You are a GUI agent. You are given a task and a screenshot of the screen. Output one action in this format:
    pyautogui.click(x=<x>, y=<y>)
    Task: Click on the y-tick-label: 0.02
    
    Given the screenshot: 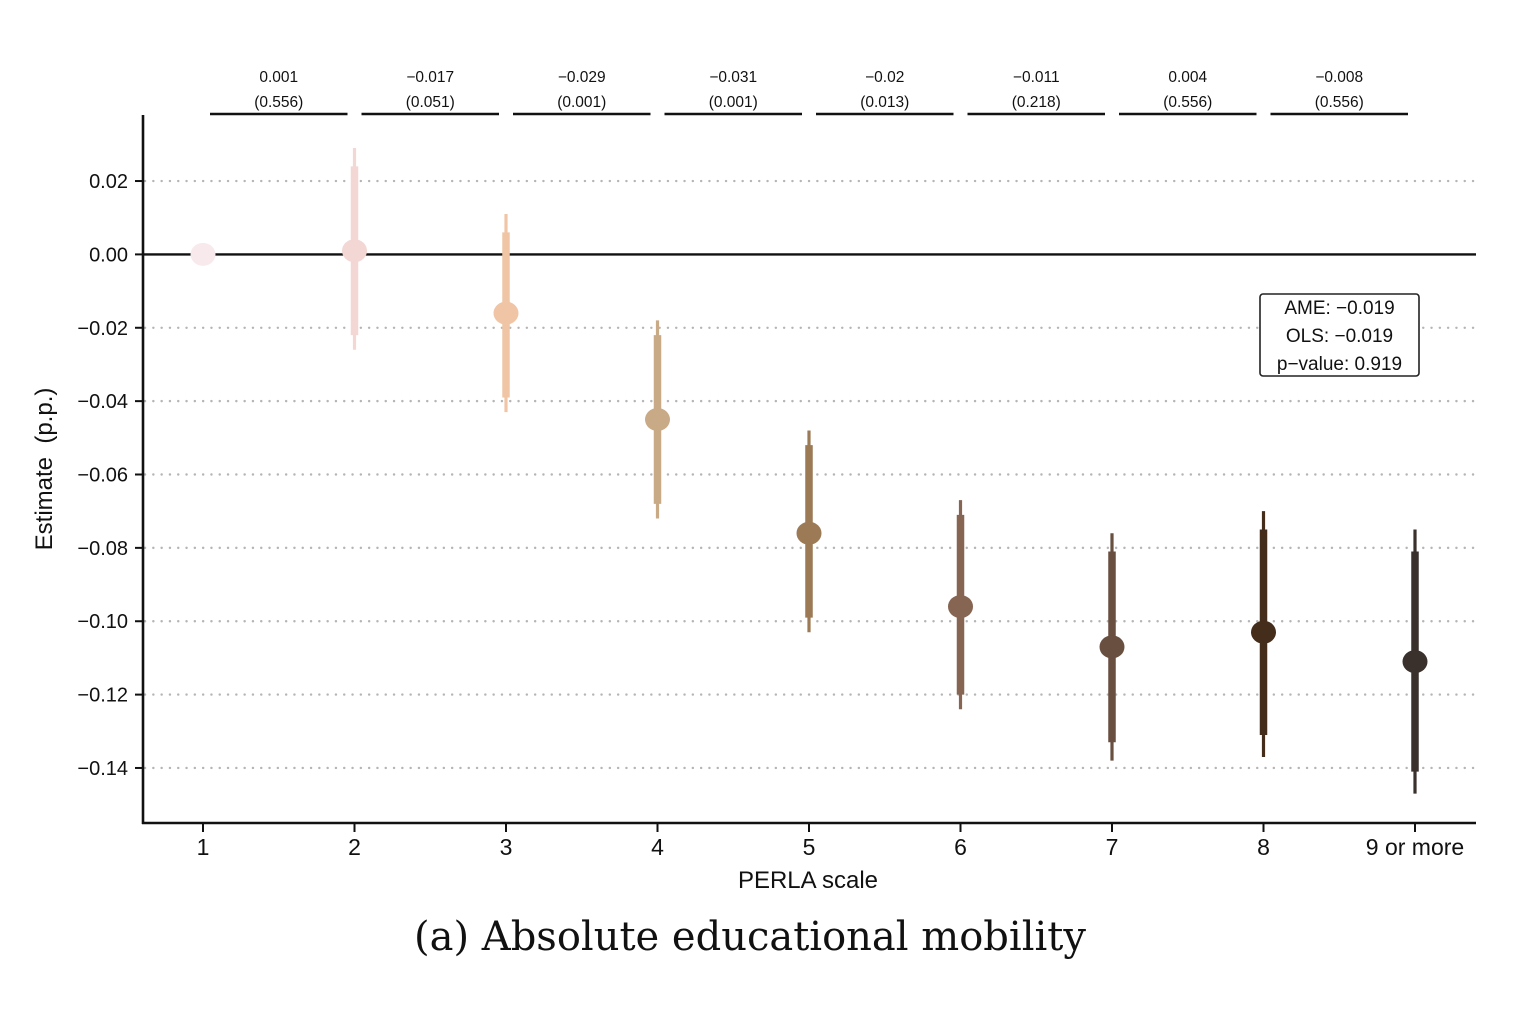 What is the action you would take?
    pyautogui.click(x=108, y=182)
    